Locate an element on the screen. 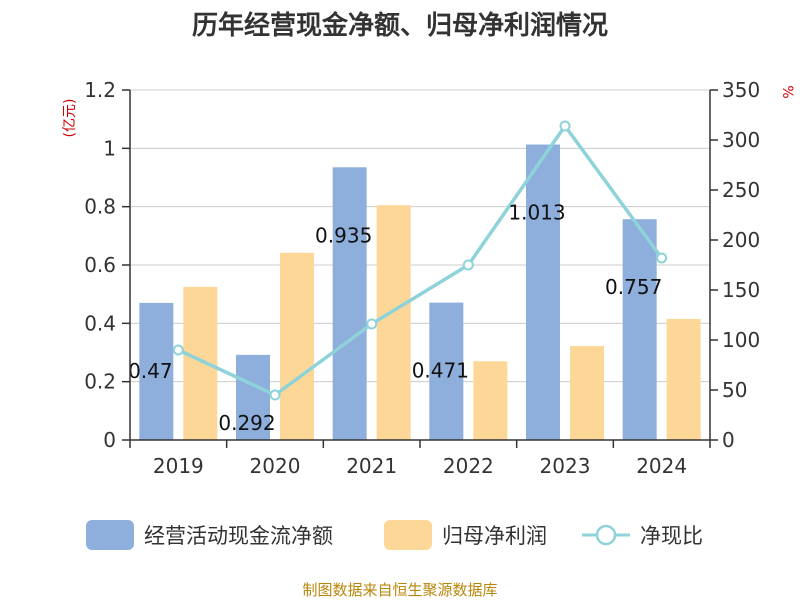 This screenshot has height=600, width=800. legend-label-cashflow: 经营活动现金流净额 is located at coordinates (238, 536).